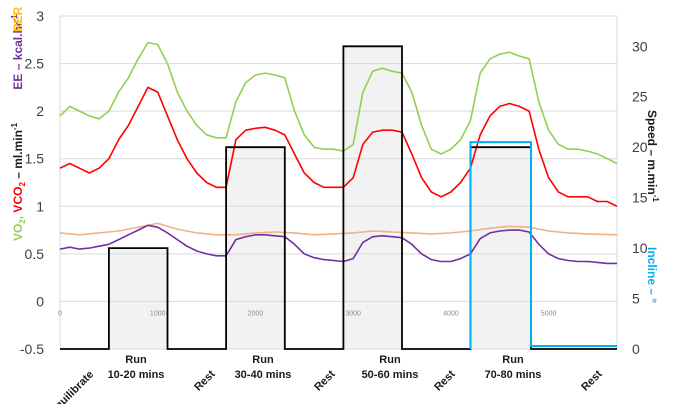 Image resolution: width=678 pixels, height=409 pixels. I want to click on phase-label-2: Run 10-20 mins, so click(136, 367).